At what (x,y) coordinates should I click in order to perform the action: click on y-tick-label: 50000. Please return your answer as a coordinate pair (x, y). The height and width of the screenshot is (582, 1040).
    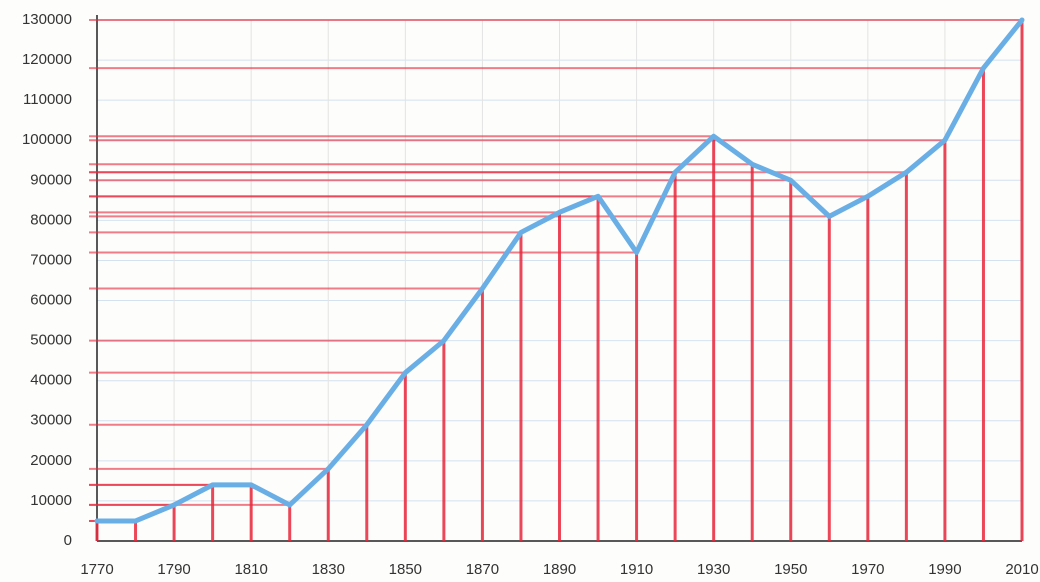
    Looking at the image, I should click on (51, 340).